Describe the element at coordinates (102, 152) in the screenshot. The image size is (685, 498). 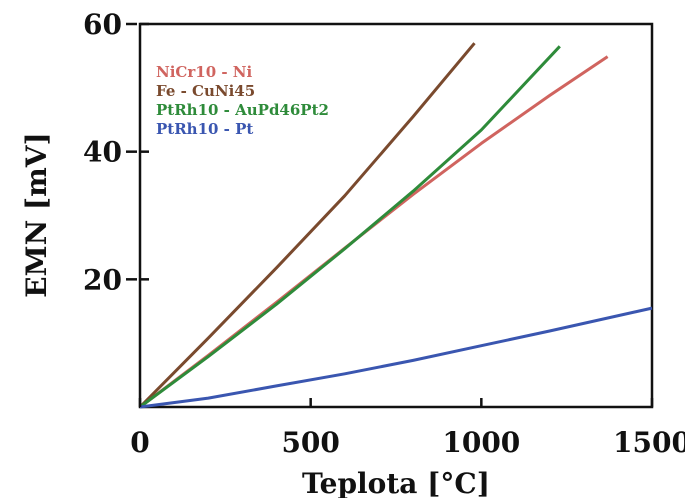
I see `y-tick-label: 40` at that location.